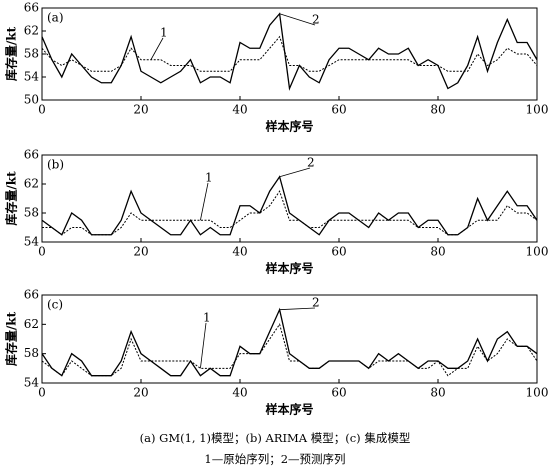 This screenshot has height=472, width=550. Describe the element at coordinates (55, 18) in the screenshot. I see `panel-title: (a)` at that location.